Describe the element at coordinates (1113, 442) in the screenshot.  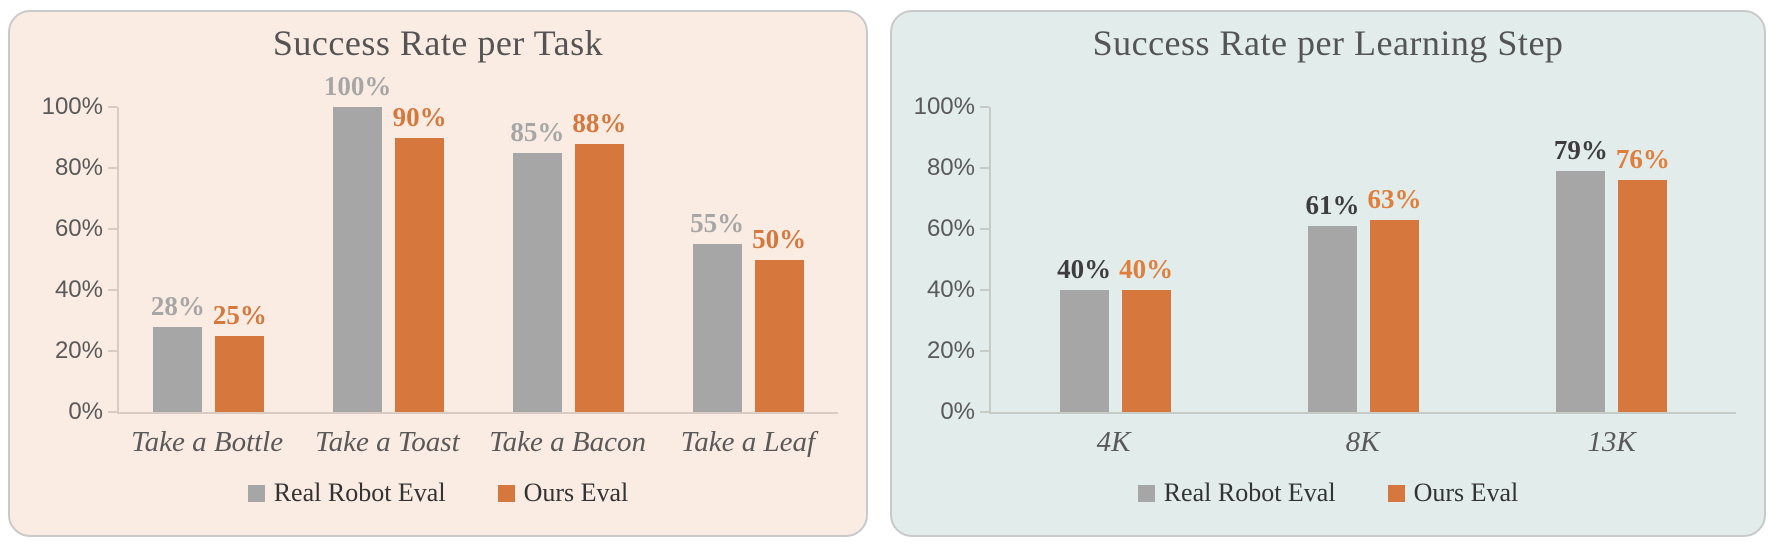
I see `x-axis-label-4k: 4K` at that location.